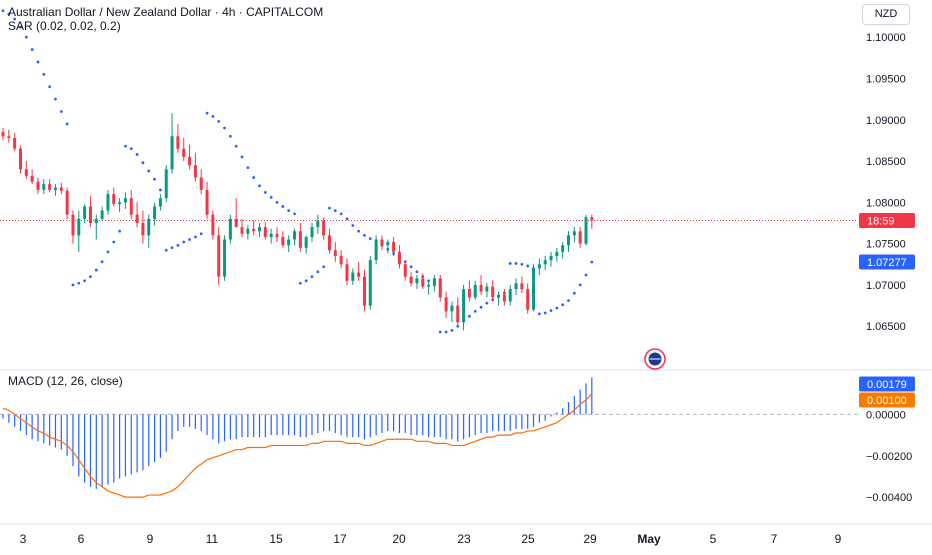  Describe the element at coordinates (886, 79) in the screenshot. I see `price-tick-label: 1.09500` at that location.